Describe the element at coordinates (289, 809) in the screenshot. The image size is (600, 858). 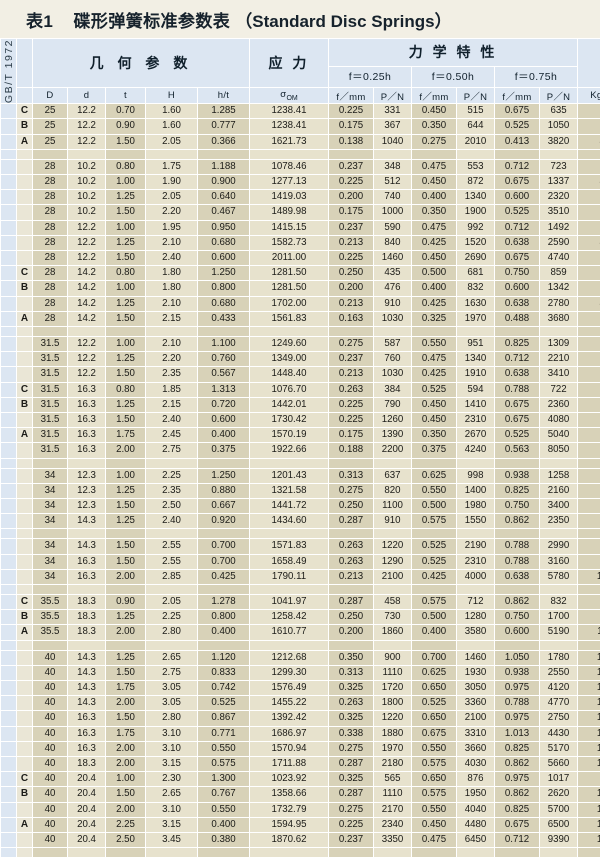
I see `cell-stress-sigma-om: 1732.79` at that location.